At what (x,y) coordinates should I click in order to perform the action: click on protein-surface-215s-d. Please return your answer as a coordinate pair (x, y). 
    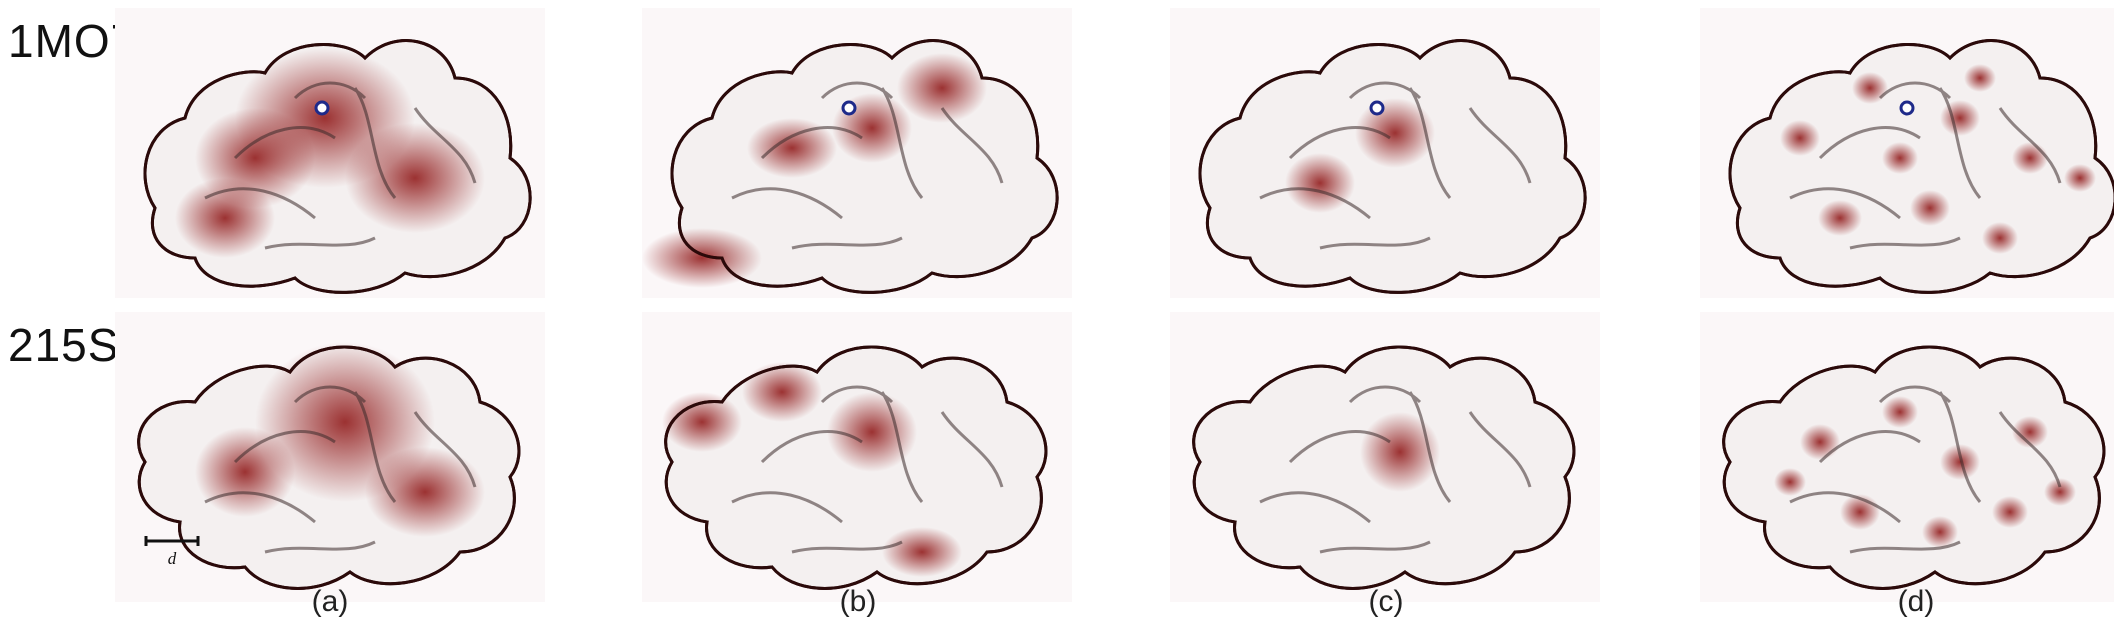
    Looking at the image, I should click on (1907, 457).